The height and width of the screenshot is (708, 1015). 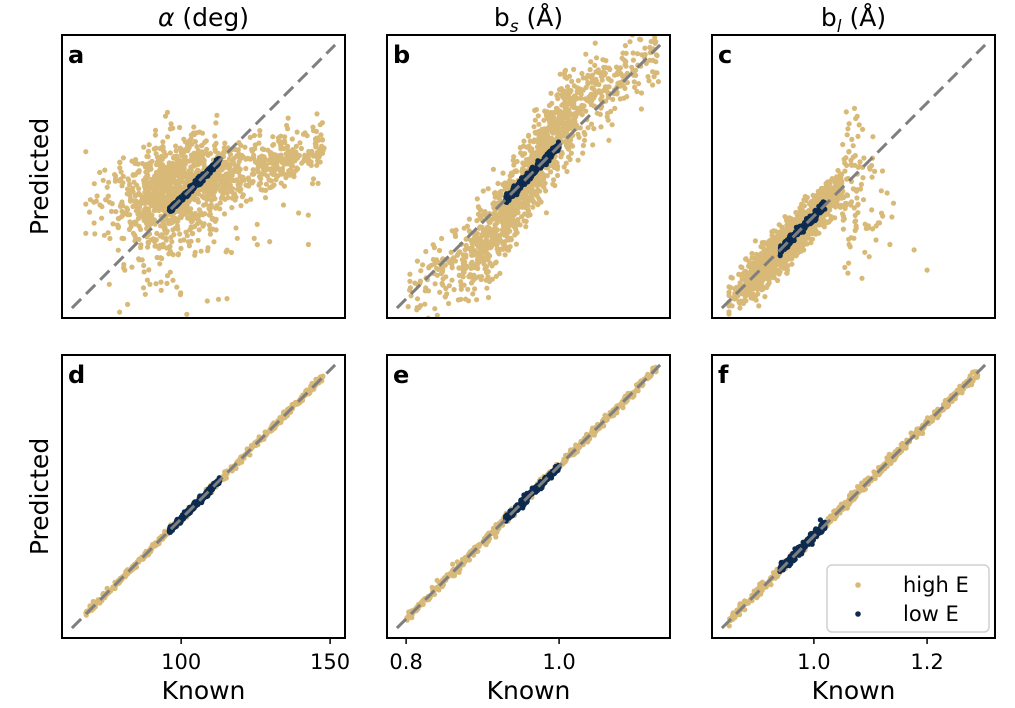 I want to click on x-axis-label: Known, so click(x=529, y=690).